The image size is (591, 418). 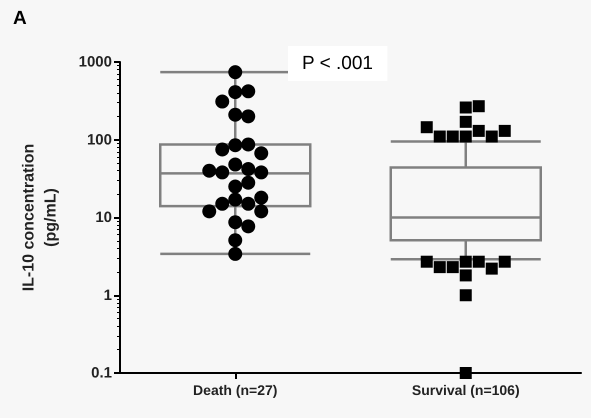 What do you see at coordinates (40, 218) in the screenshot?
I see `y-axis-title: IL-10 concentration (pg/mL)` at bounding box center [40, 218].